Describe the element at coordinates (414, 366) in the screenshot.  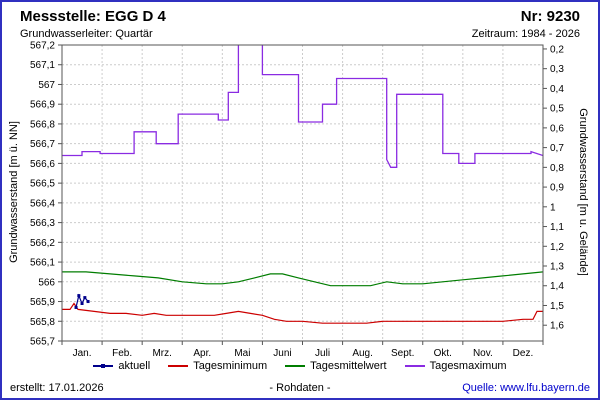
I see `legend-marker-tagesmaximum` at that location.